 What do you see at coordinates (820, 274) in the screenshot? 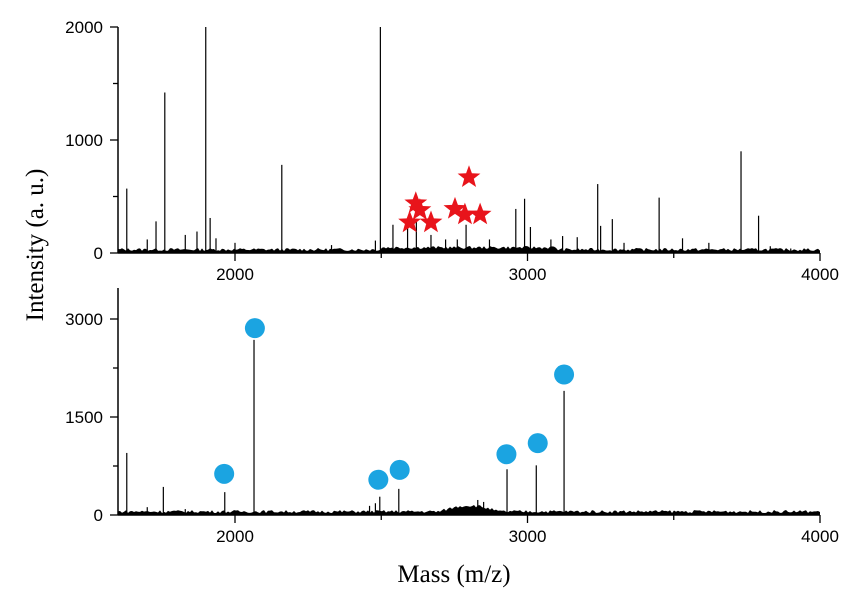
I see `top-x-tick-label: 4000` at bounding box center [820, 274].